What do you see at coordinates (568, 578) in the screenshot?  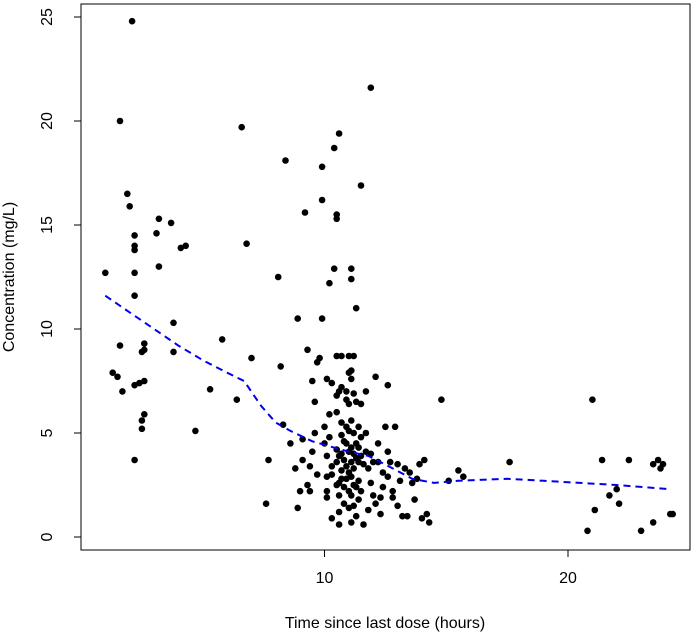 I see `x-tick-label: 20` at bounding box center [568, 578].